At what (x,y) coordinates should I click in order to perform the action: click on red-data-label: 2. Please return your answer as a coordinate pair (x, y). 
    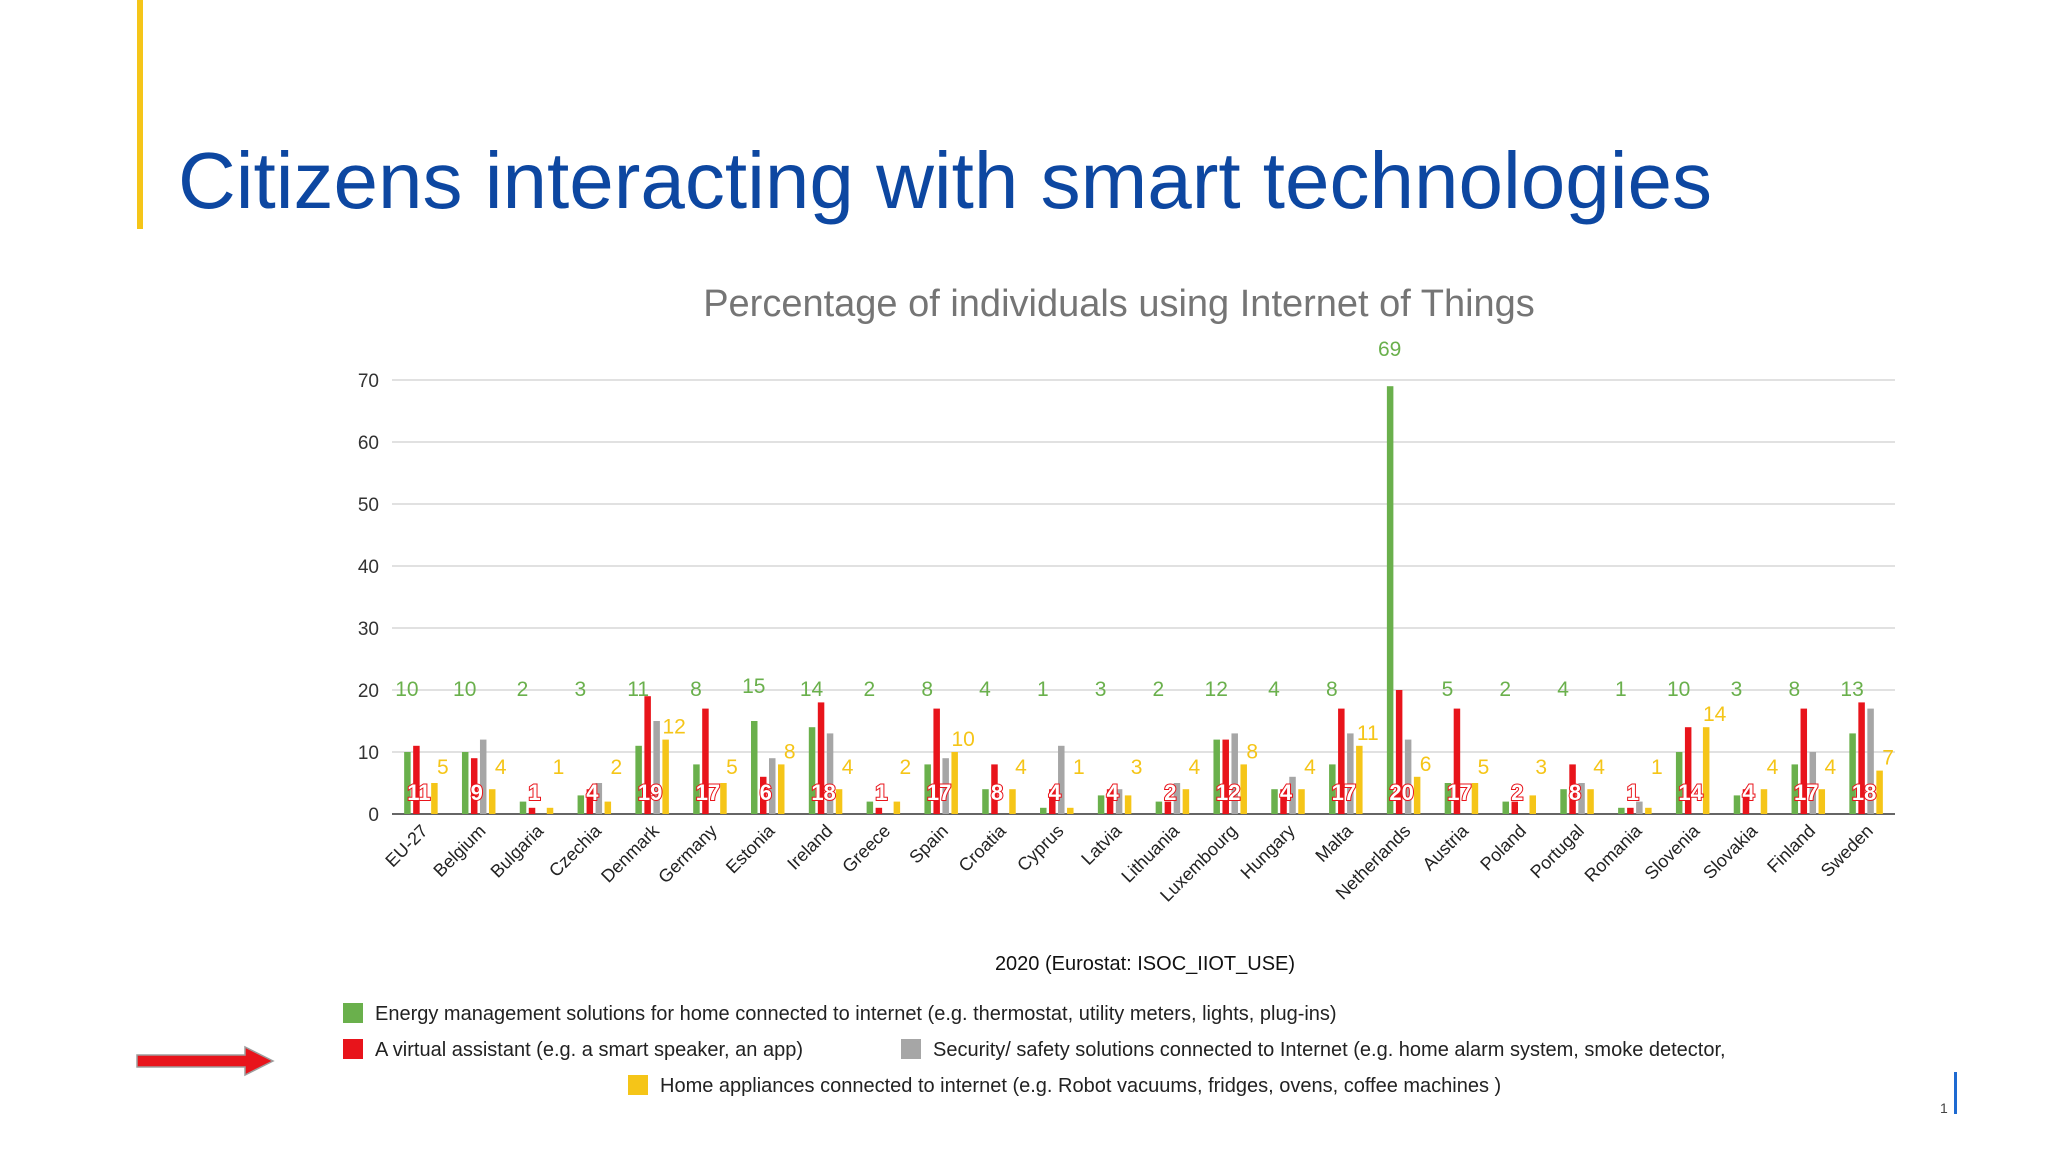
    Looking at the image, I should click on (1517, 792).